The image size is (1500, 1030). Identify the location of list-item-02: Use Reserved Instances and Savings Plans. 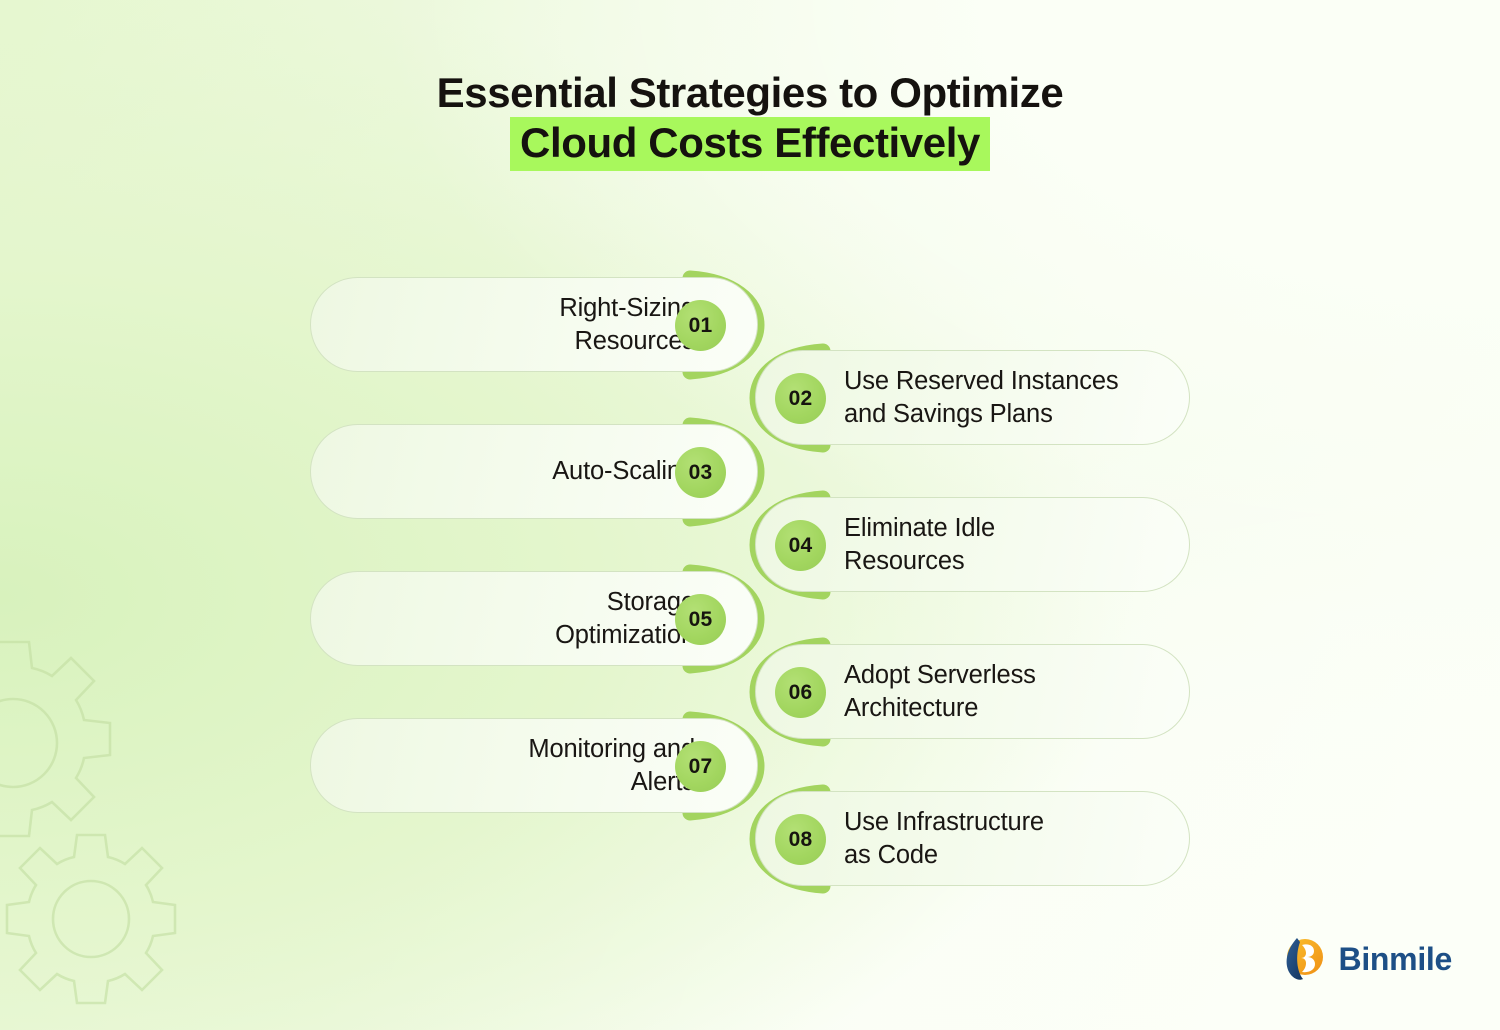
(972, 397).